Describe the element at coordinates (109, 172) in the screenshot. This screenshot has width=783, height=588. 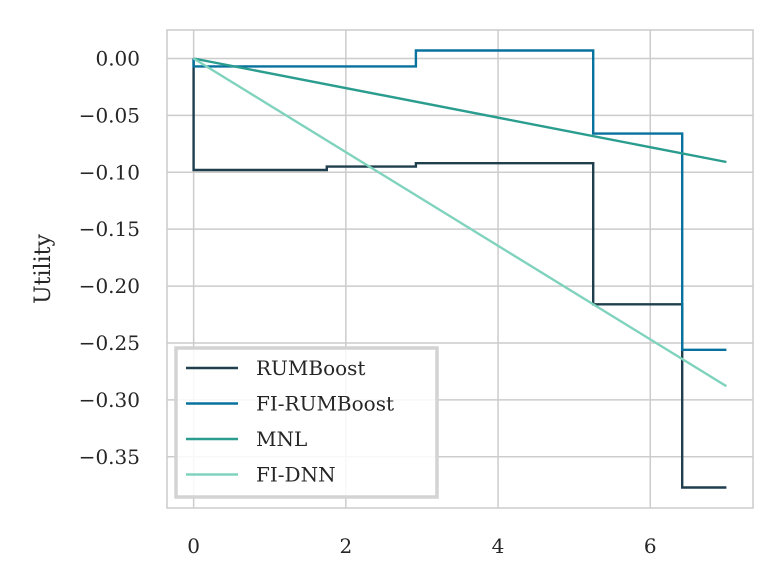
I see `y-tick-label: −0.10` at that location.